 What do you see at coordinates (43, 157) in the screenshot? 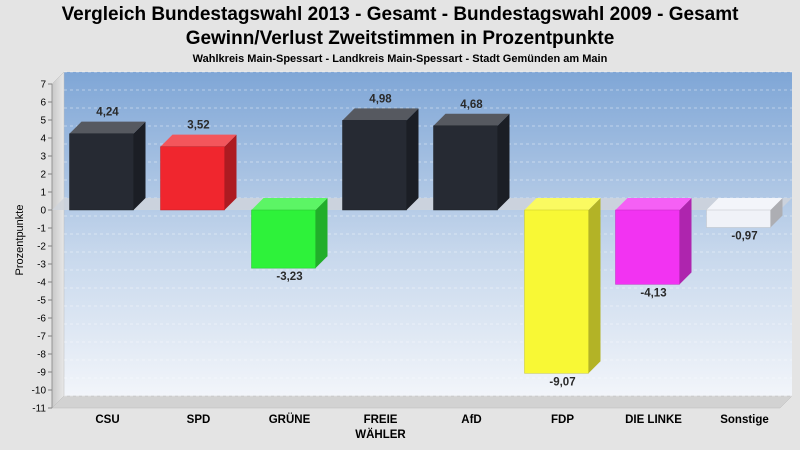
I see `y-tick-label: 3` at bounding box center [43, 157].